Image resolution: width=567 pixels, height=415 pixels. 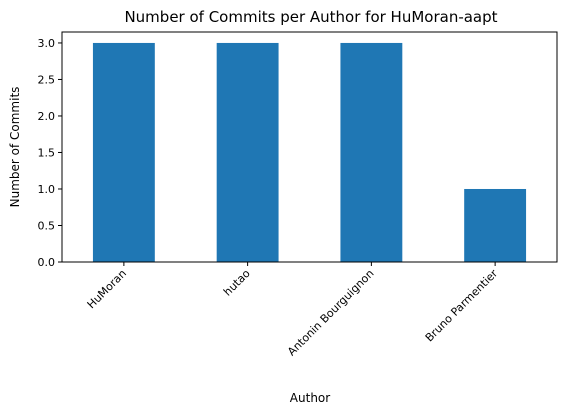 What do you see at coordinates (310, 398) in the screenshot?
I see `x-axis-label: Author` at bounding box center [310, 398].